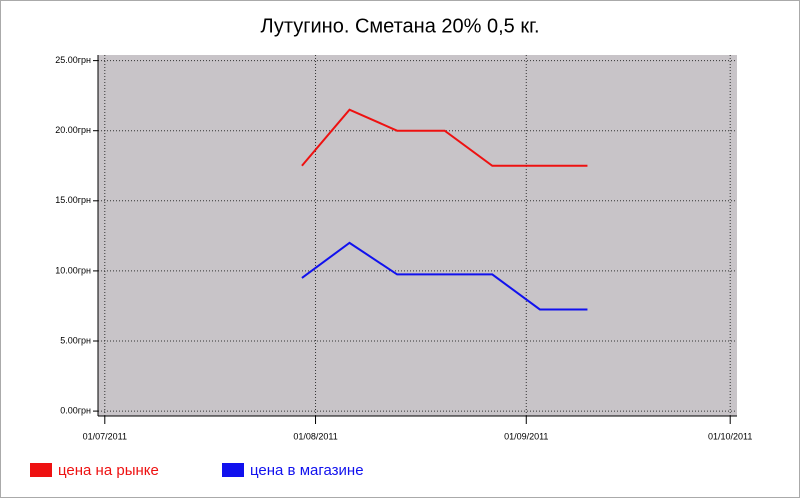 This screenshot has width=800, height=498. Describe the element at coordinates (730, 436) in the screenshot. I see `x-tick-label: 01/10/2011` at that location.